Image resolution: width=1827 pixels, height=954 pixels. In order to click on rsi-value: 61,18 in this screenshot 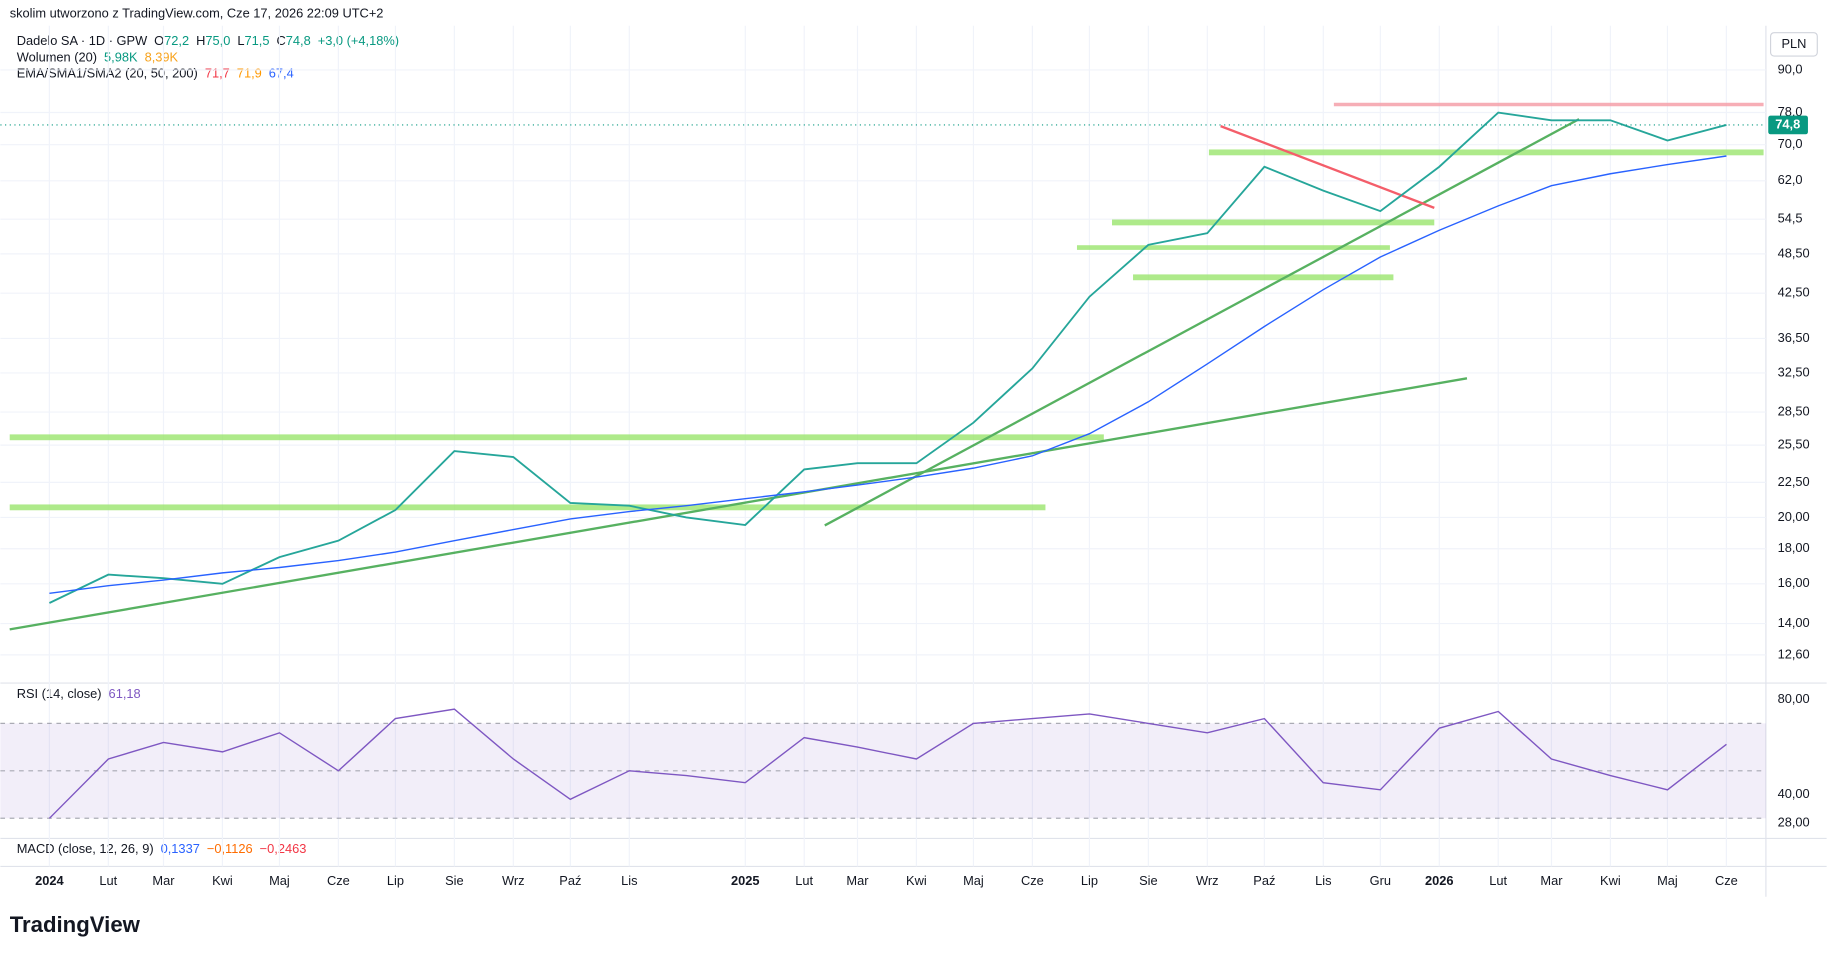, I will do `click(125, 693)`.